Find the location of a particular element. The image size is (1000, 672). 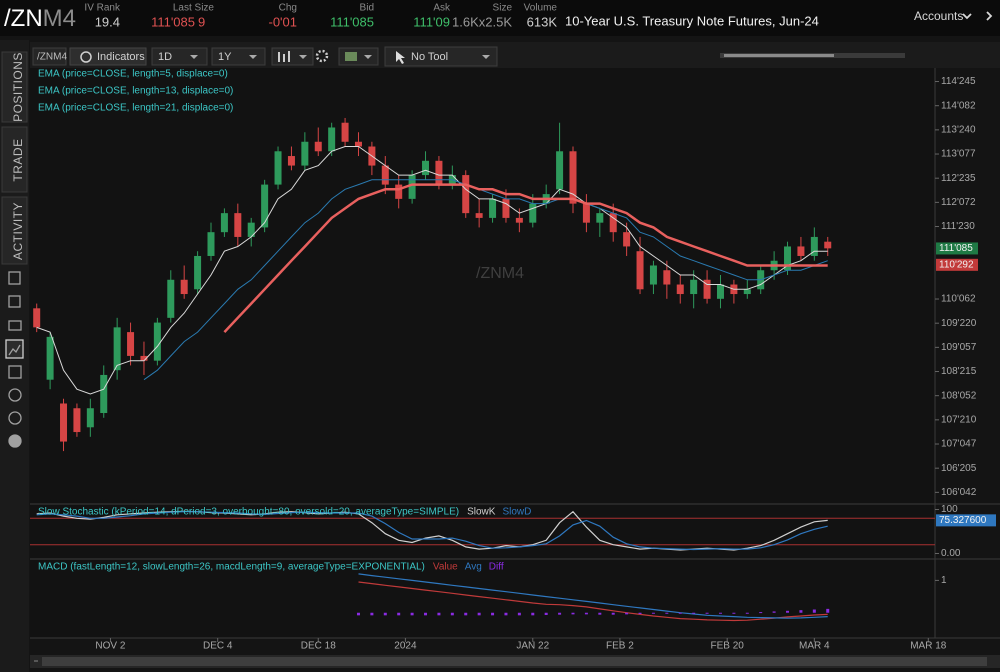

cursor-icon is located at coordinates (400, 57).